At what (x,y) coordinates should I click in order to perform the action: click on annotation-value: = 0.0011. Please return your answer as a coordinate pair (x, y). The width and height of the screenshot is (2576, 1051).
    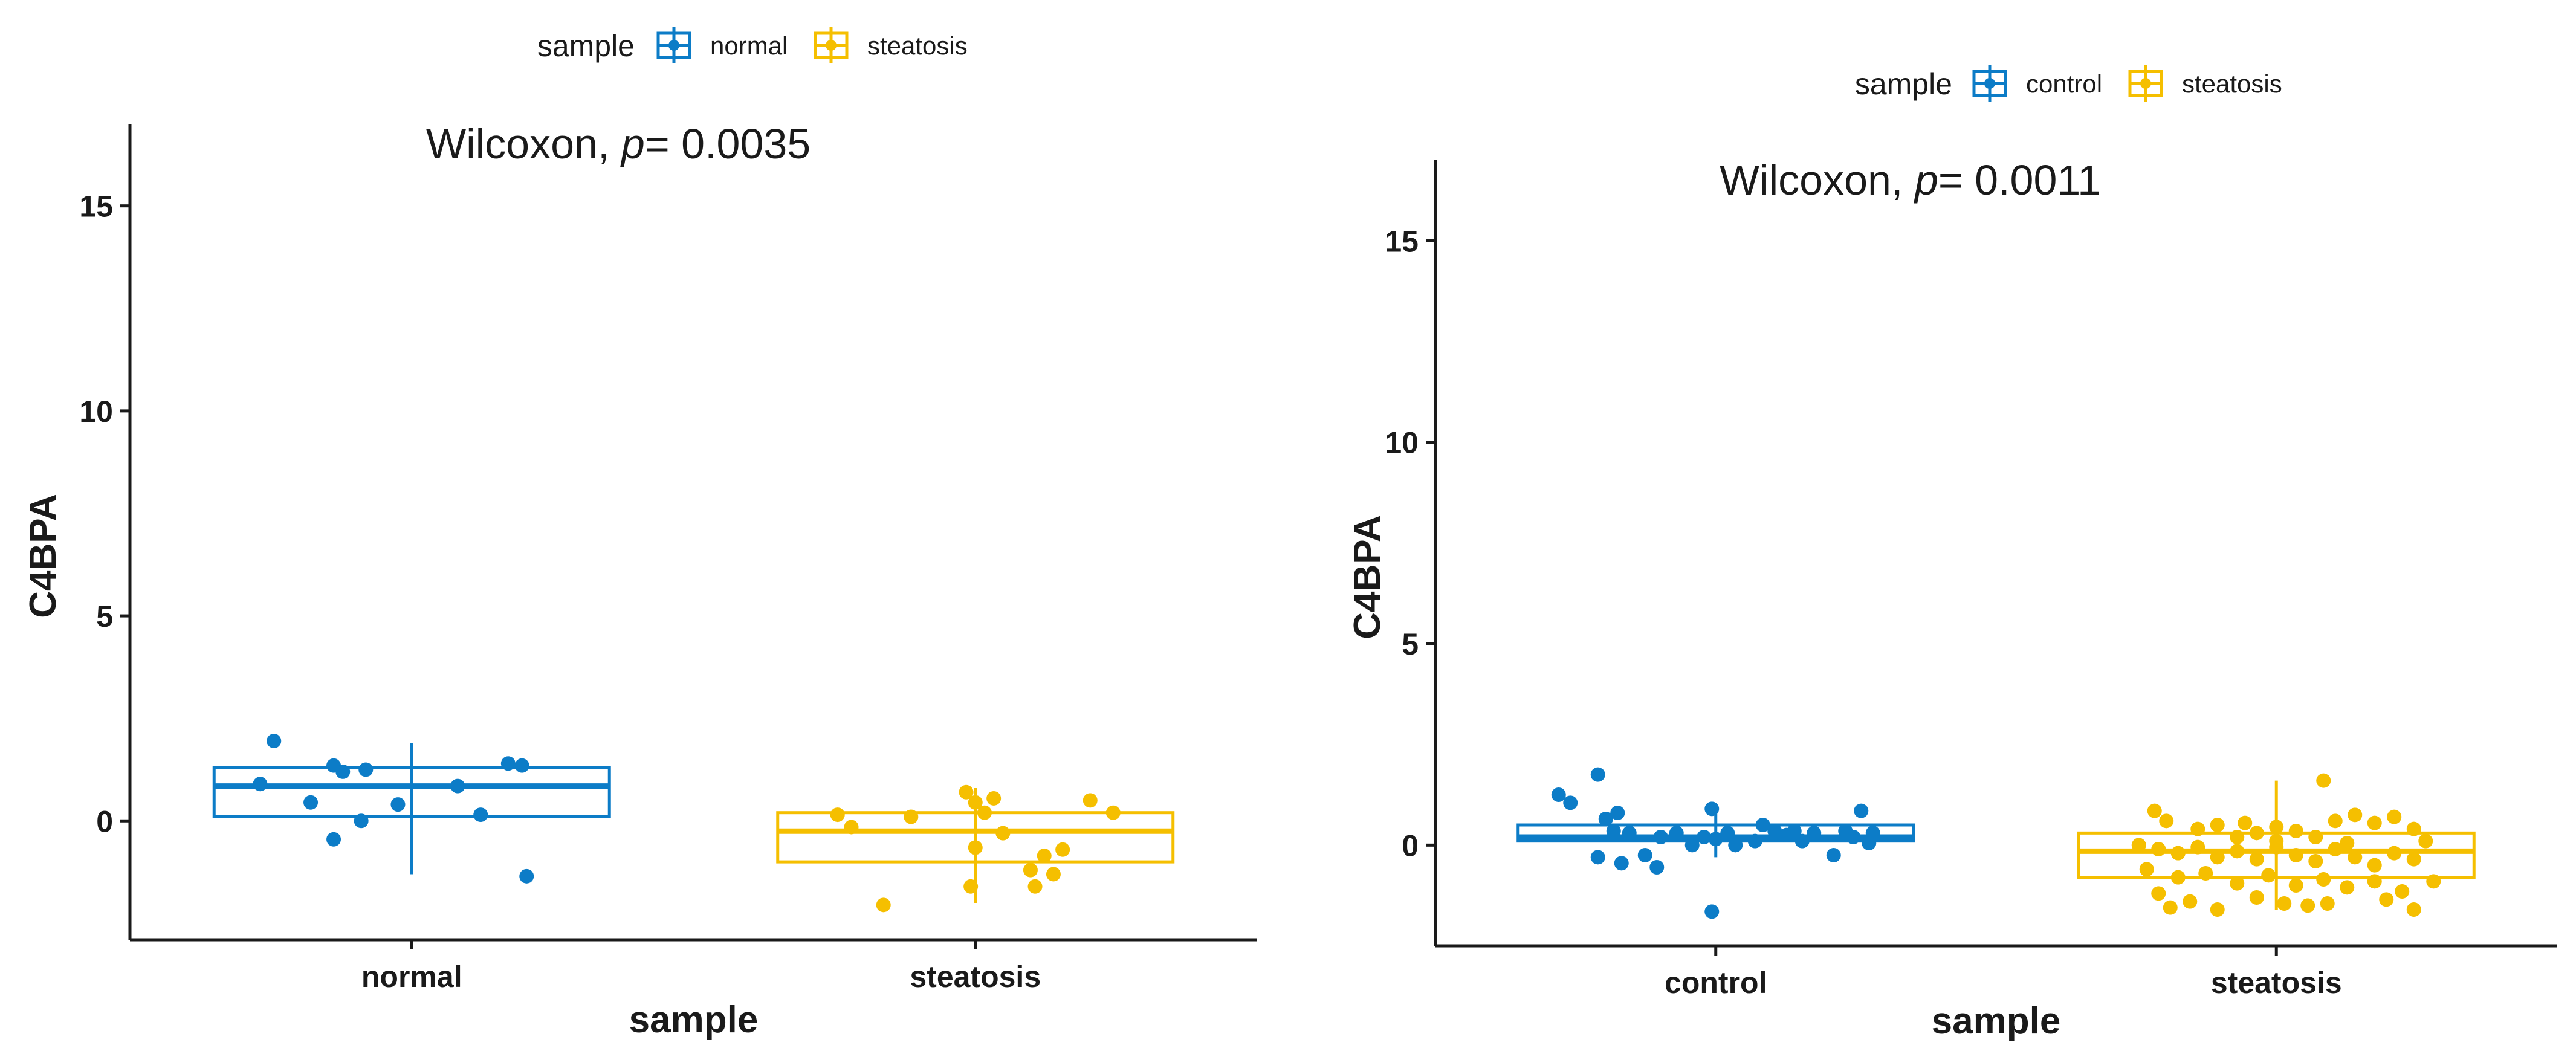
    Looking at the image, I should click on (2019, 181).